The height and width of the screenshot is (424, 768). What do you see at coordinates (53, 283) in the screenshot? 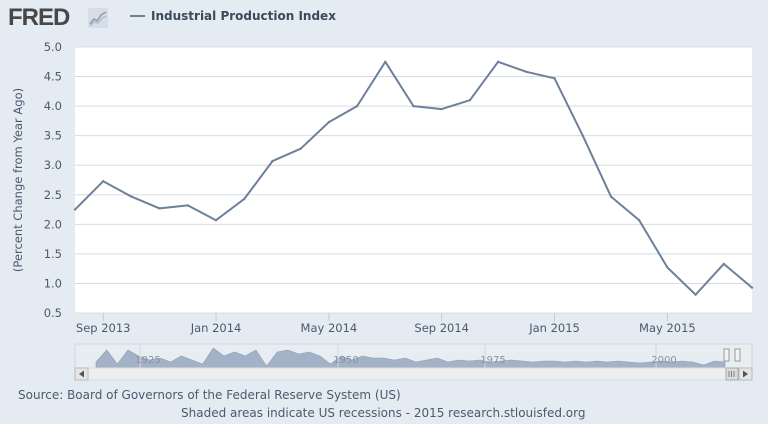
I see `y-tick-label: 1.0` at bounding box center [53, 283].